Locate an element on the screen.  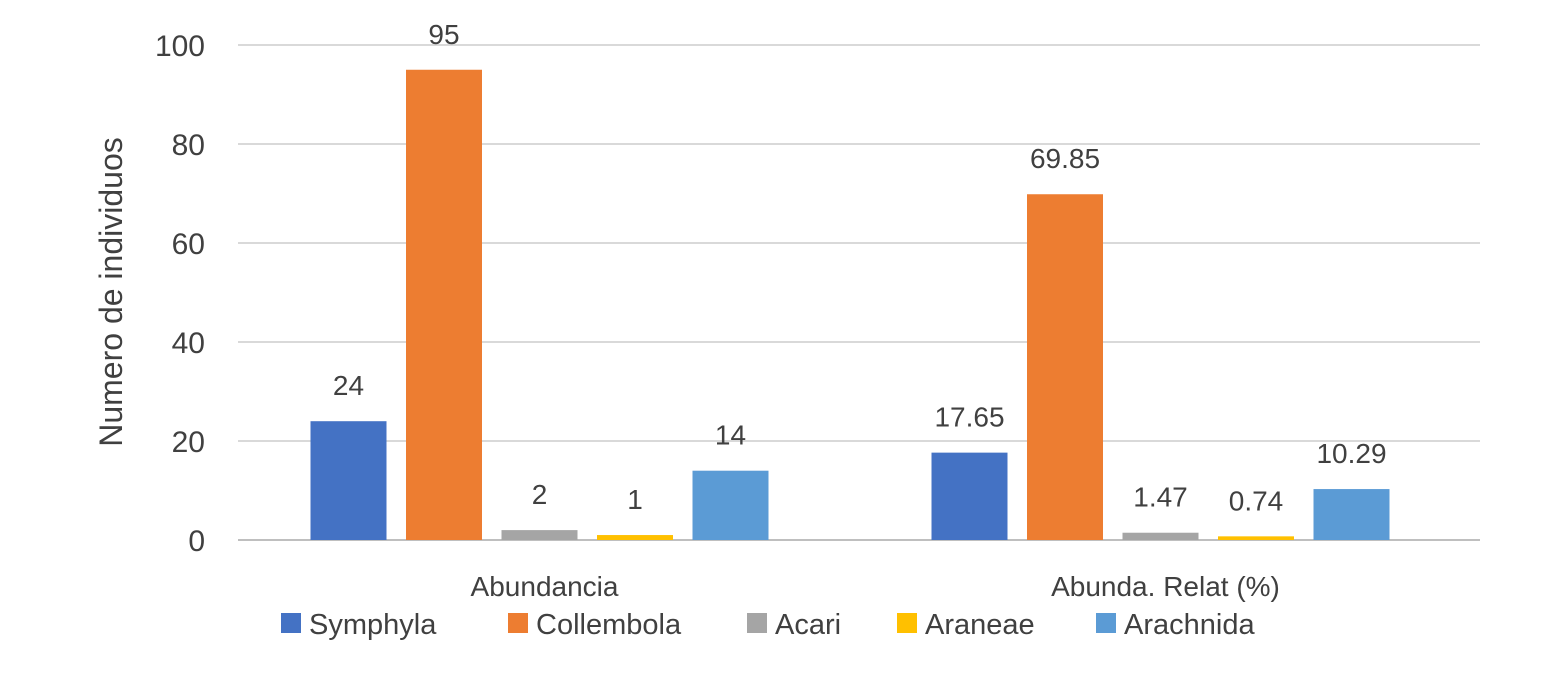
legend-label: Symphyla is located at coordinates (373, 625).